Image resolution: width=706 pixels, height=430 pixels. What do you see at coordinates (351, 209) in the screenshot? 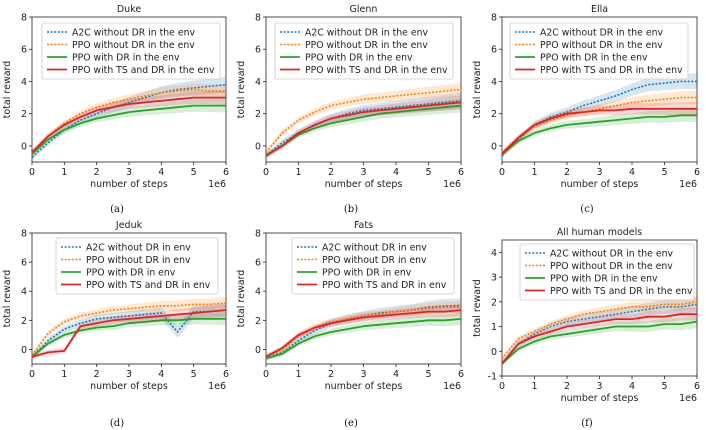
I see `figure-caption: (b)` at bounding box center [351, 209].